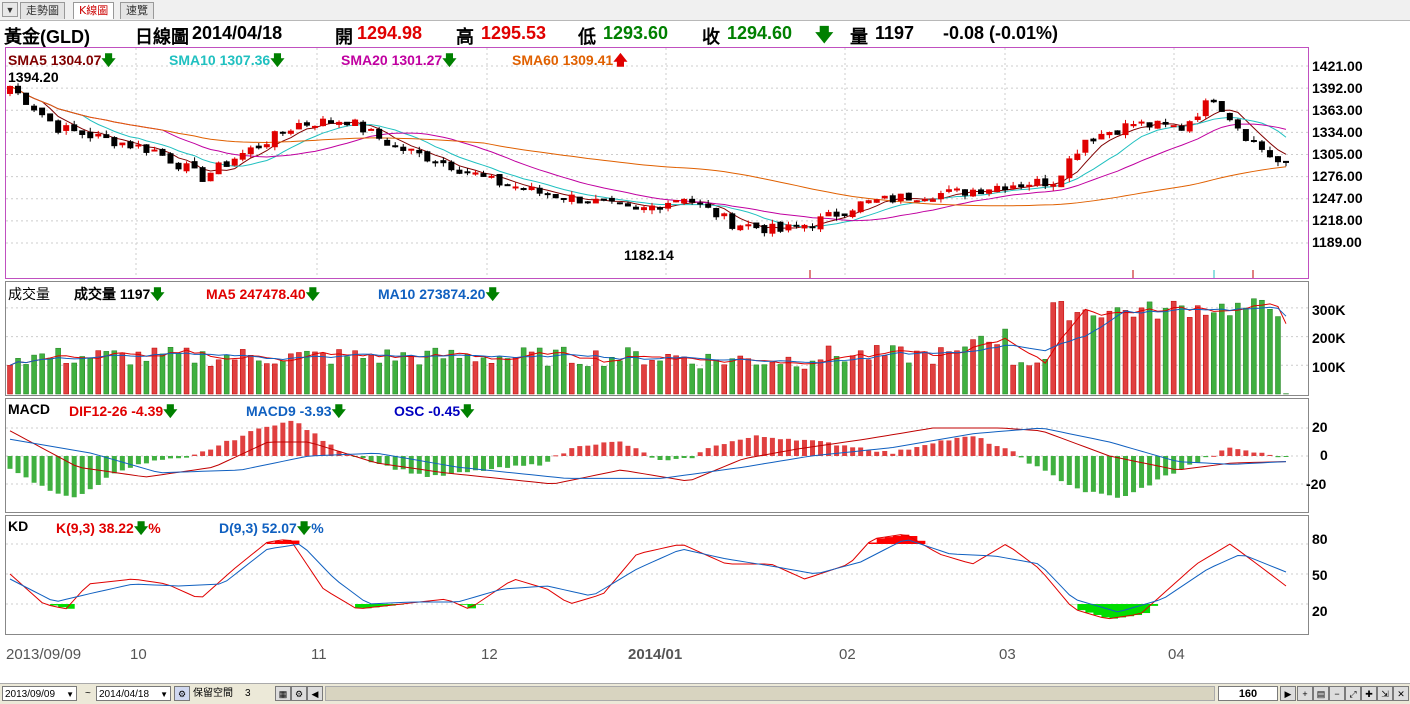 The image size is (1410, 704). What do you see at coordinates (39, 693) in the screenshot?
I see `start-date-select: 2013/09/09▼` at bounding box center [39, 693].